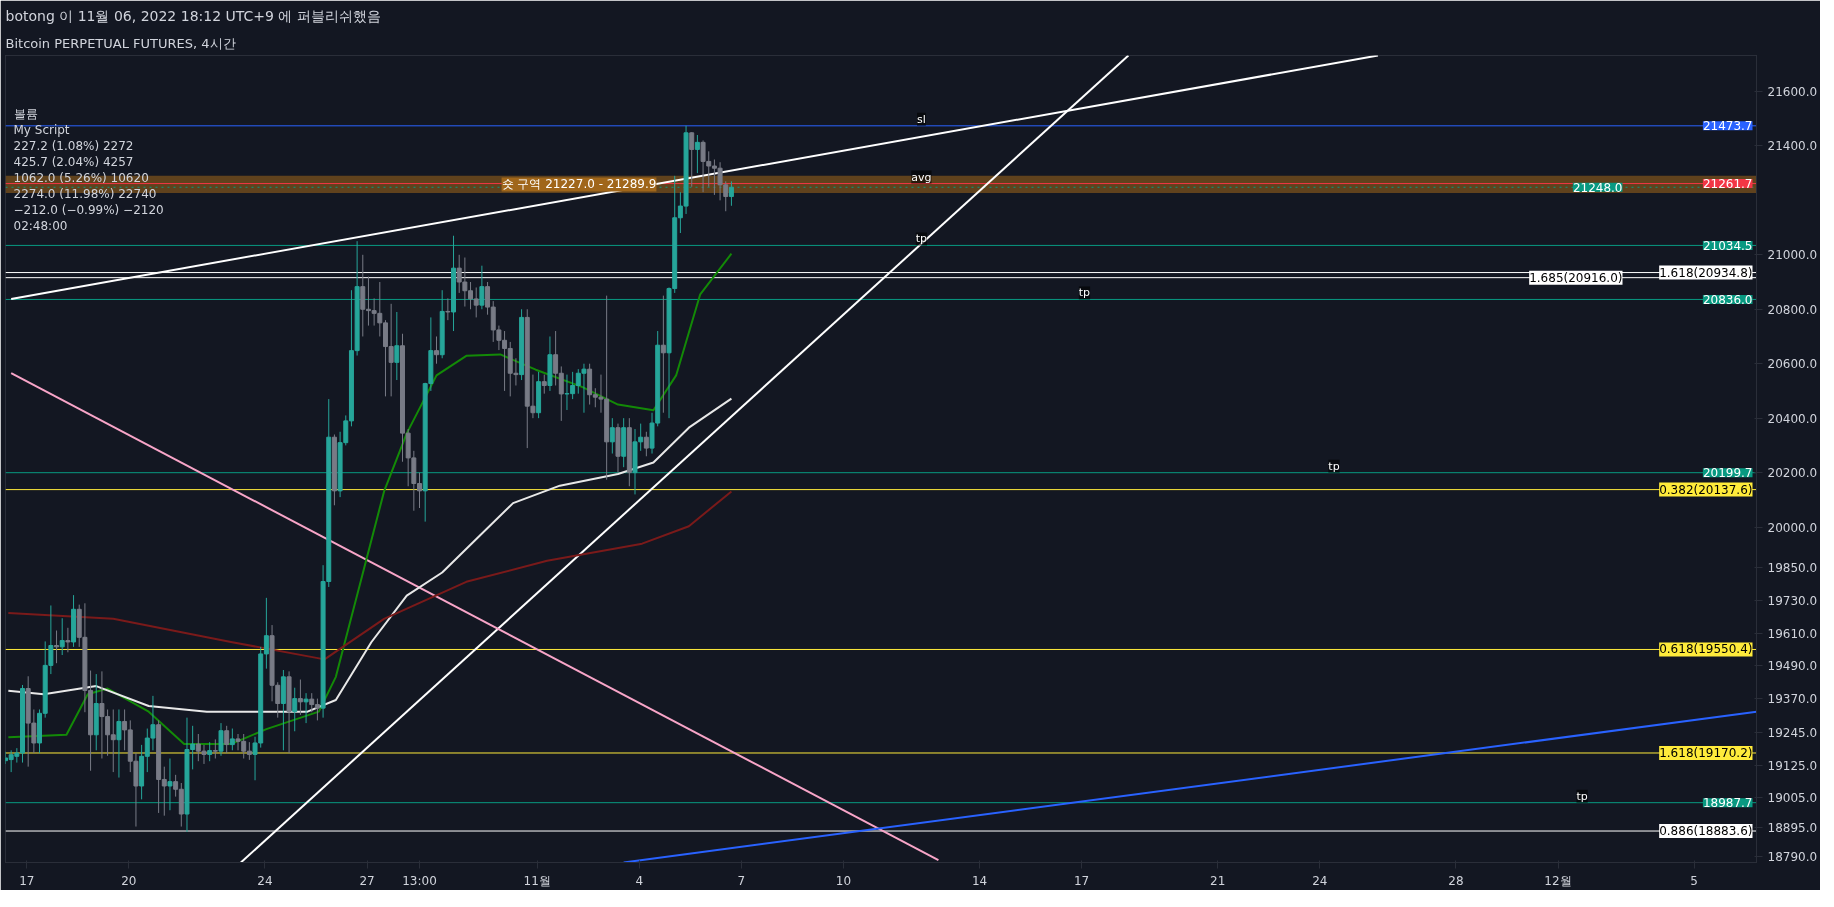 The width and height of the screenshot is (1834, 907). Describe the element at coordinates (88, 209) in the screenshot. I see `annotation: −212.0 (−0.99%) −2120` at that location.